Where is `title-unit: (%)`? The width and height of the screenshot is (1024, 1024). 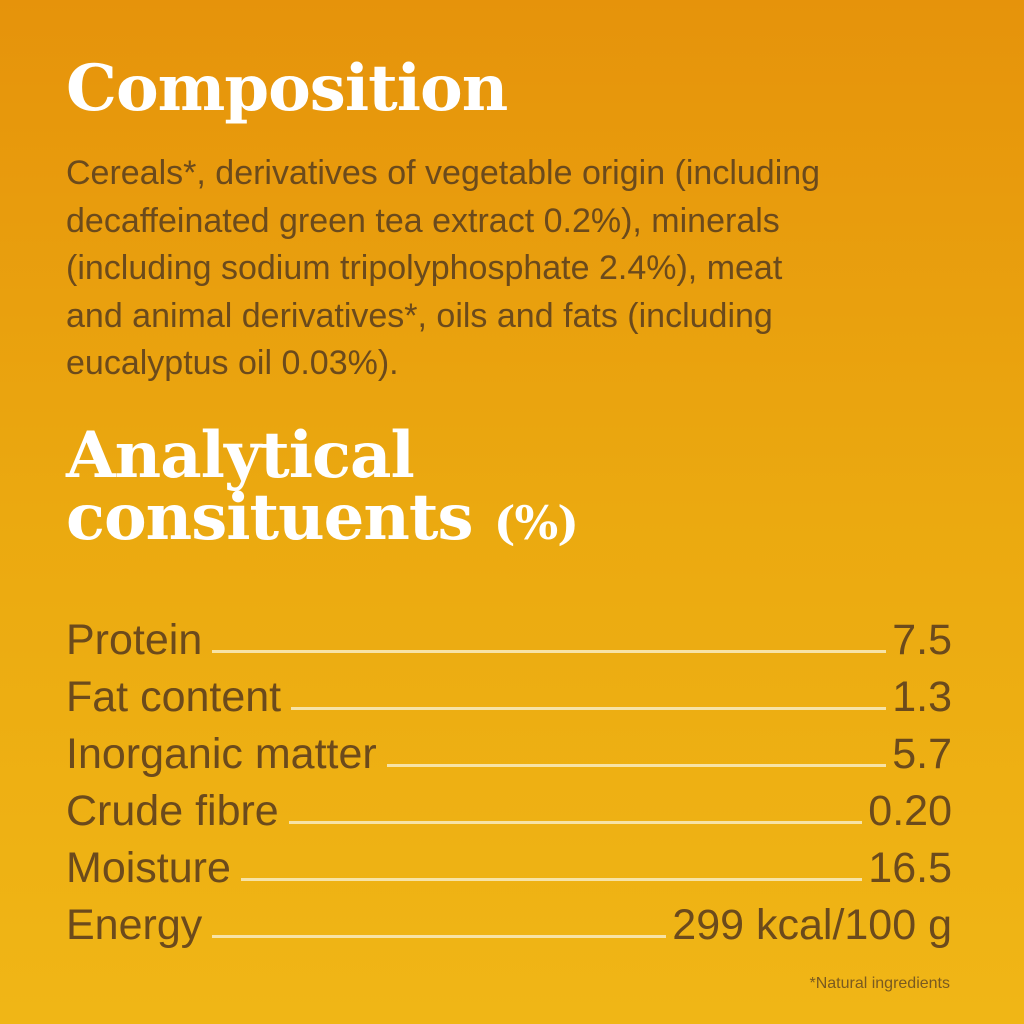
title-unit: (%) is located at coordinates (536, 523).